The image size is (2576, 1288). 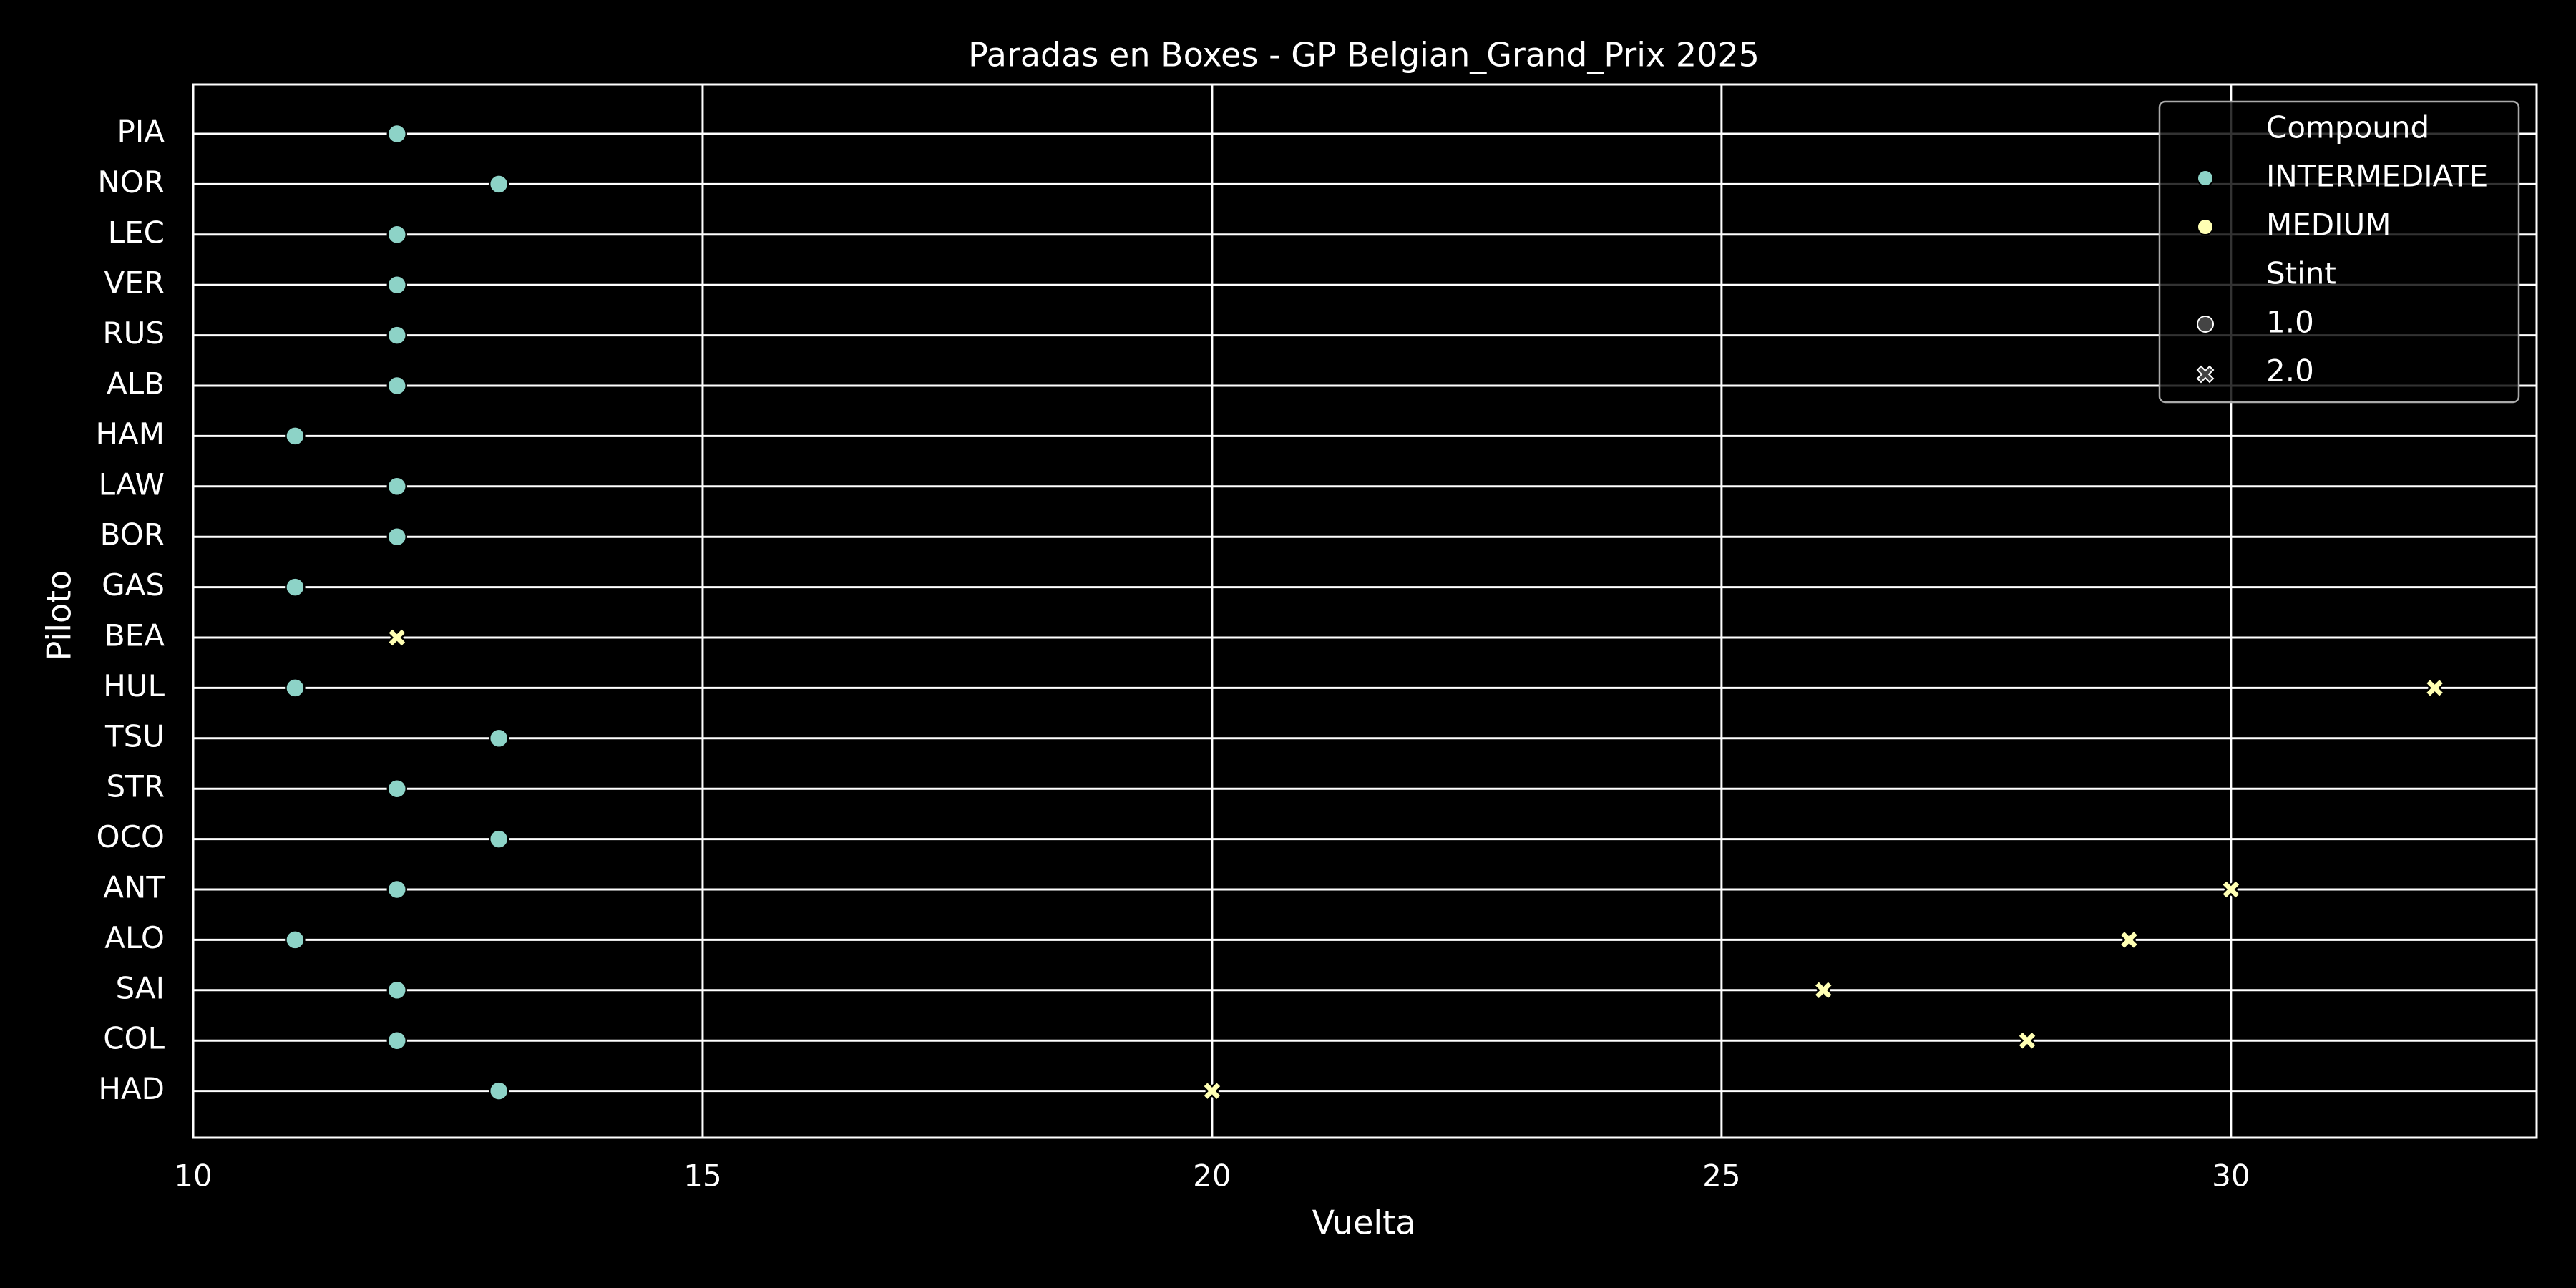 I want to click on data-point-pia-stint1, so click(x=397, y=134).